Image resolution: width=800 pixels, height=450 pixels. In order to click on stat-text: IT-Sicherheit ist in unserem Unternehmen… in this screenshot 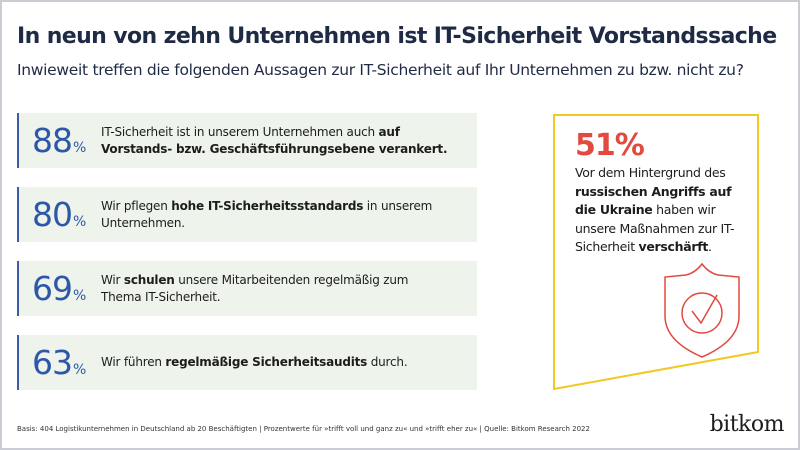, I will do `click(274, 140)`.